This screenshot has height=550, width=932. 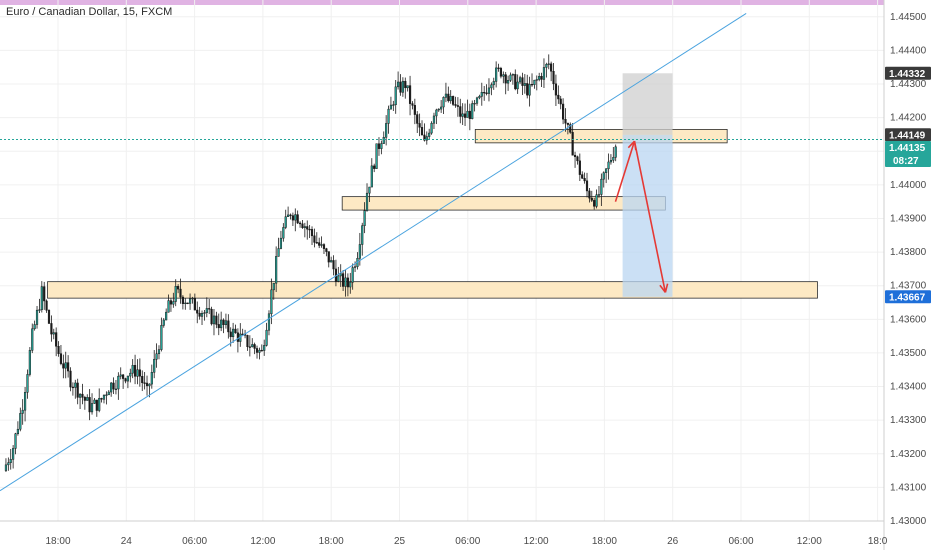 I want to click on price-tick-label: 1.43600, so click(x=908, y=319).